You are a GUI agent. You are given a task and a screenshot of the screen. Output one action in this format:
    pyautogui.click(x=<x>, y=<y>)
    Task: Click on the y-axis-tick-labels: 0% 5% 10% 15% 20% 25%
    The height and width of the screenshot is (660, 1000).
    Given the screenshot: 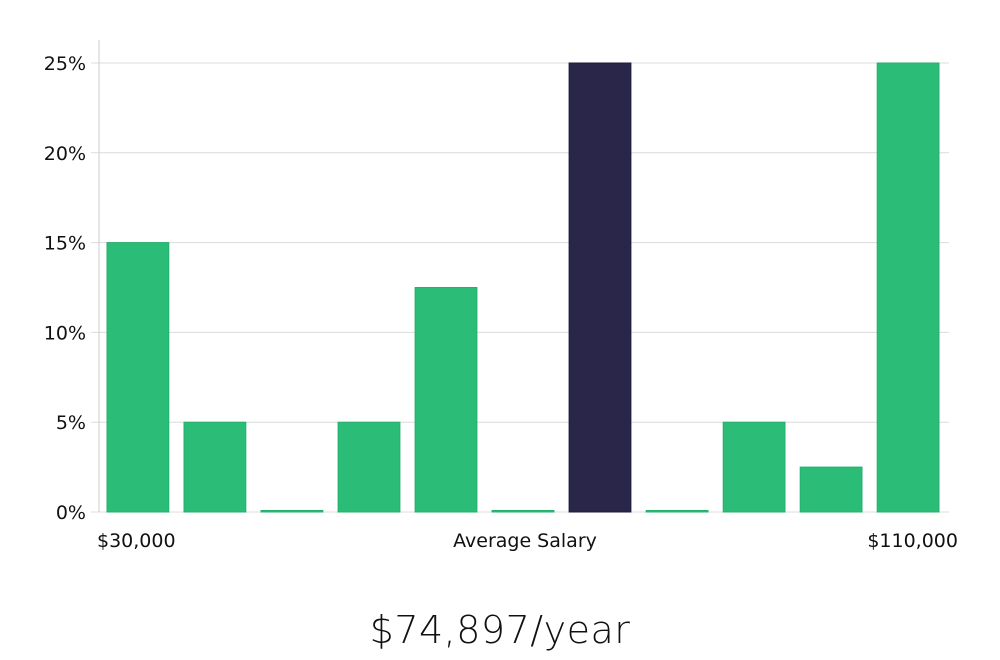 What is the action you would take?
    pyautogui.click(x=65, y=288)
    